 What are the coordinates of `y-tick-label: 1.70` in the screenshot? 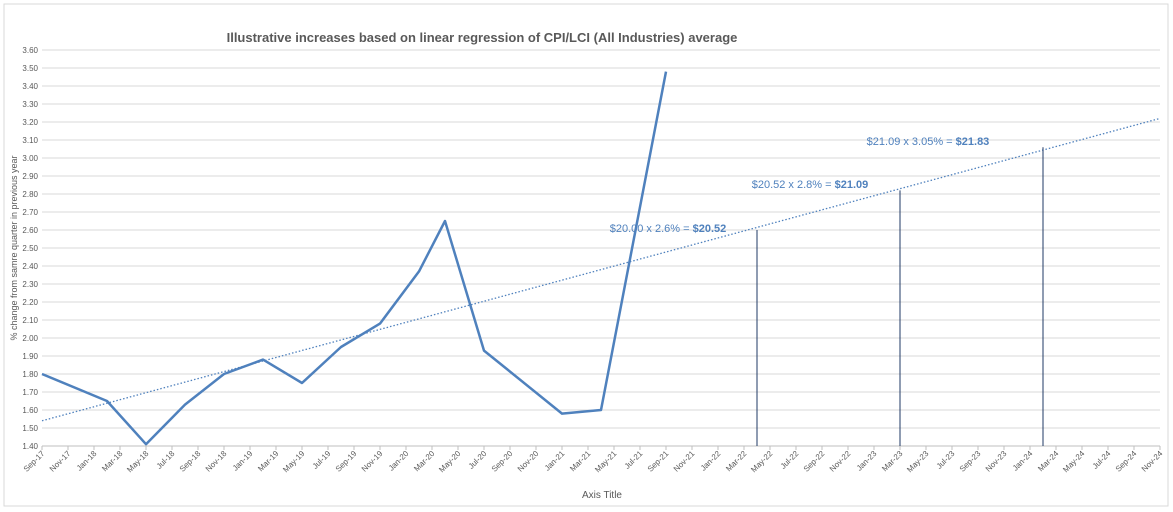 It's located at (30, 392).